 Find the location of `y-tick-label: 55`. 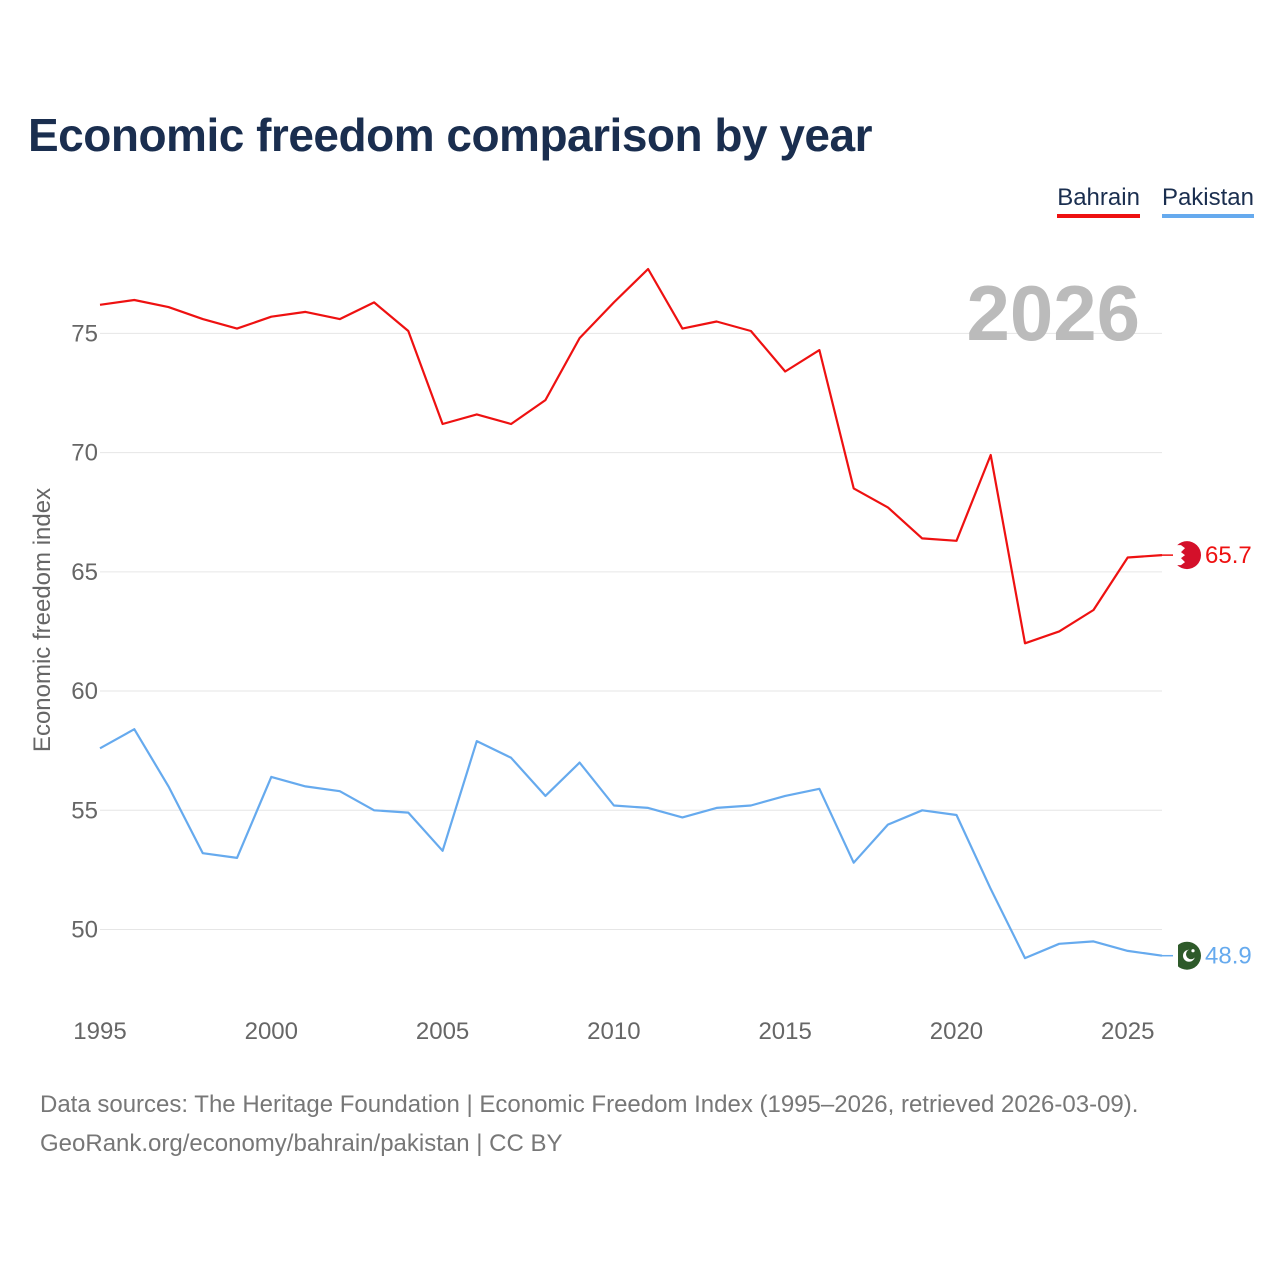

y-tick-label: 55 is located at coordinates (84, 810).